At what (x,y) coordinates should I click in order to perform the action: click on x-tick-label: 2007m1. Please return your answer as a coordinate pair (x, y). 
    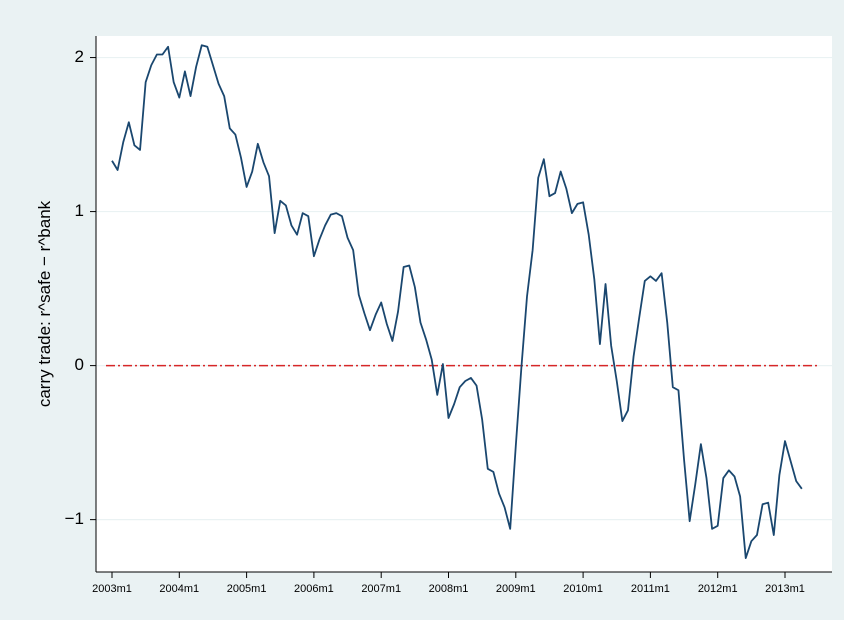
    Looking at the image, I should click on (381, 589).